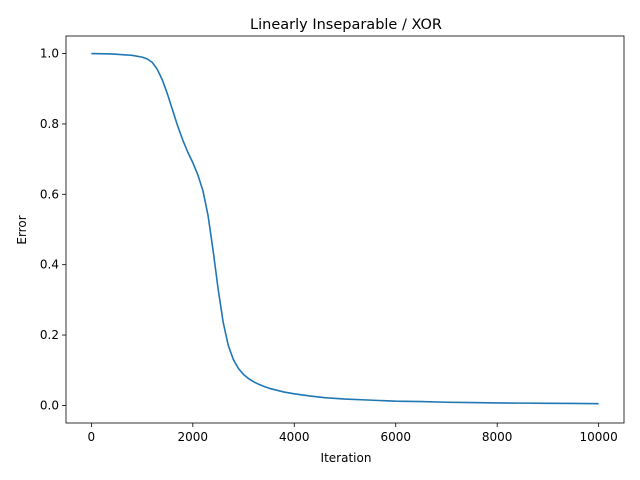 The width and height of the screenshot is (640, 480). I want to click on y-tick-label: 0.4, so click(49, 265).